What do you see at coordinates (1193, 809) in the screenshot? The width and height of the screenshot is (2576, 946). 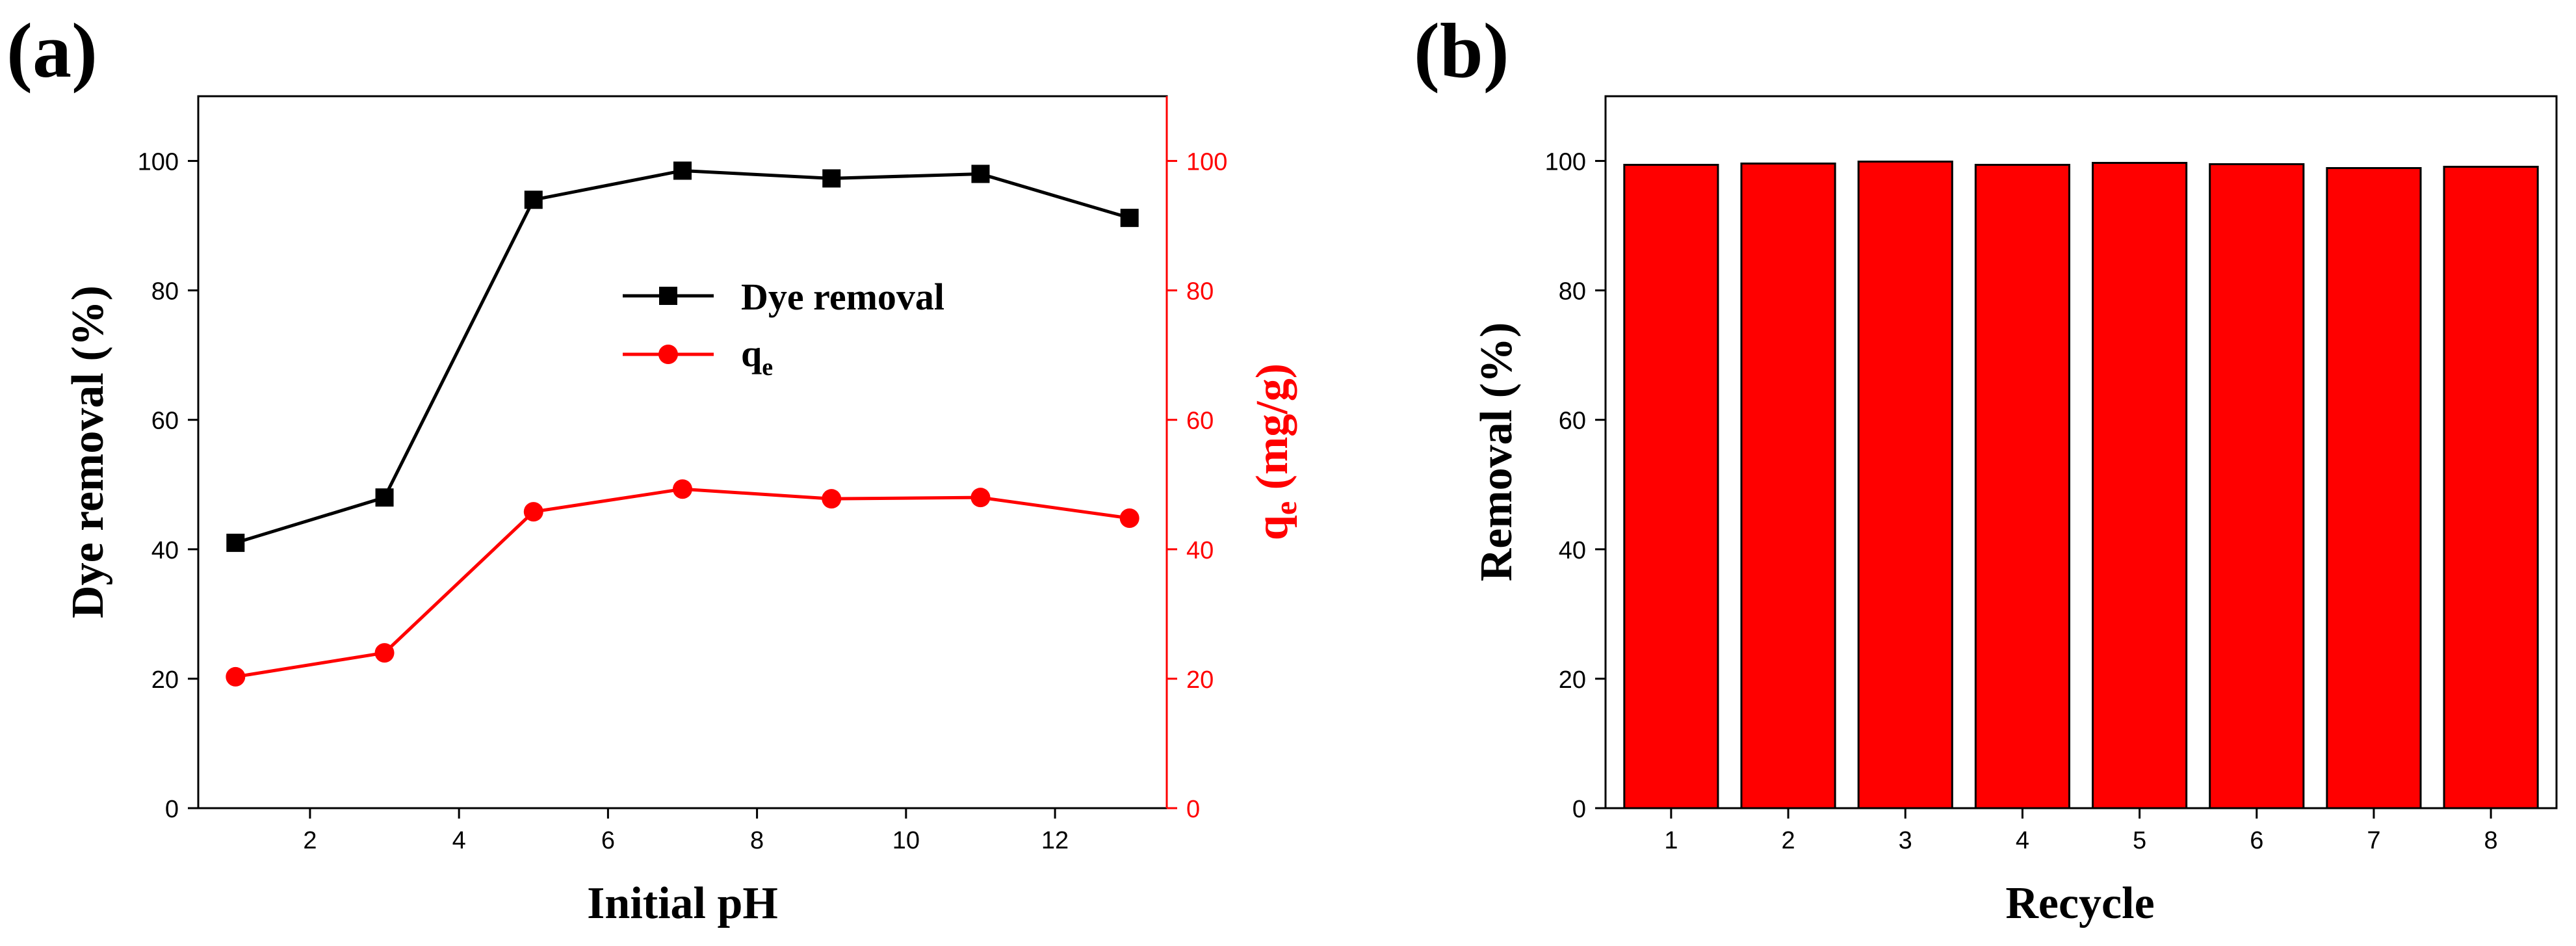 I see `y2-tick-label: 0` at bounding box center [1193, 809].